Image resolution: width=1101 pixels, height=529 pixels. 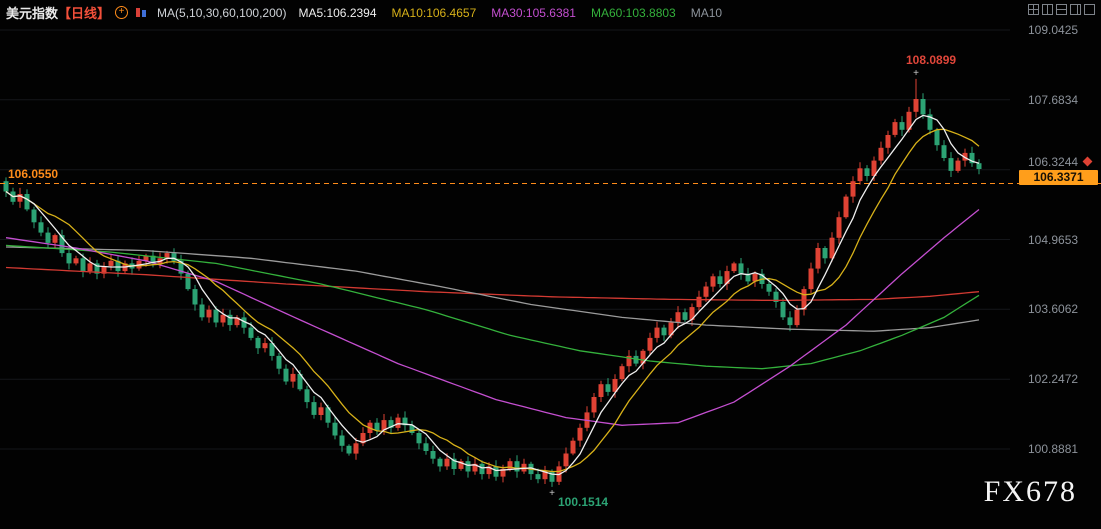 What do you see at coordinates (33, 173) in the screenshot?
I see `alert-price-label: 106.0550` at bounding box center [33, 173].